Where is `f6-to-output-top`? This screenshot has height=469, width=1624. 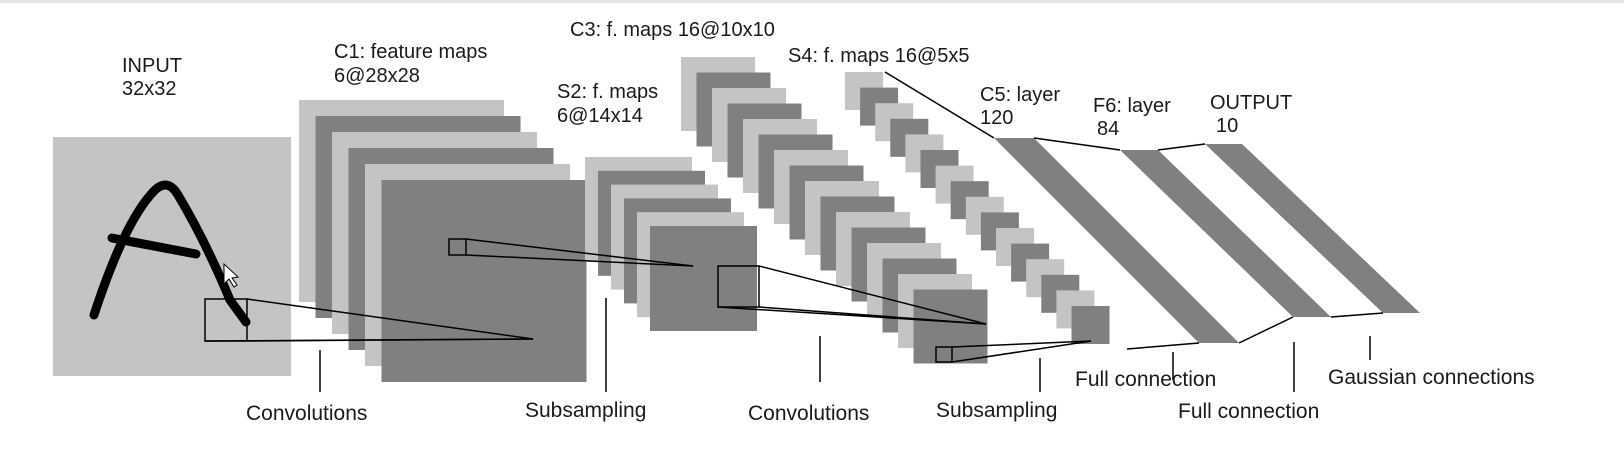
f6-to-output-top is located at coordinates (1181, 147).